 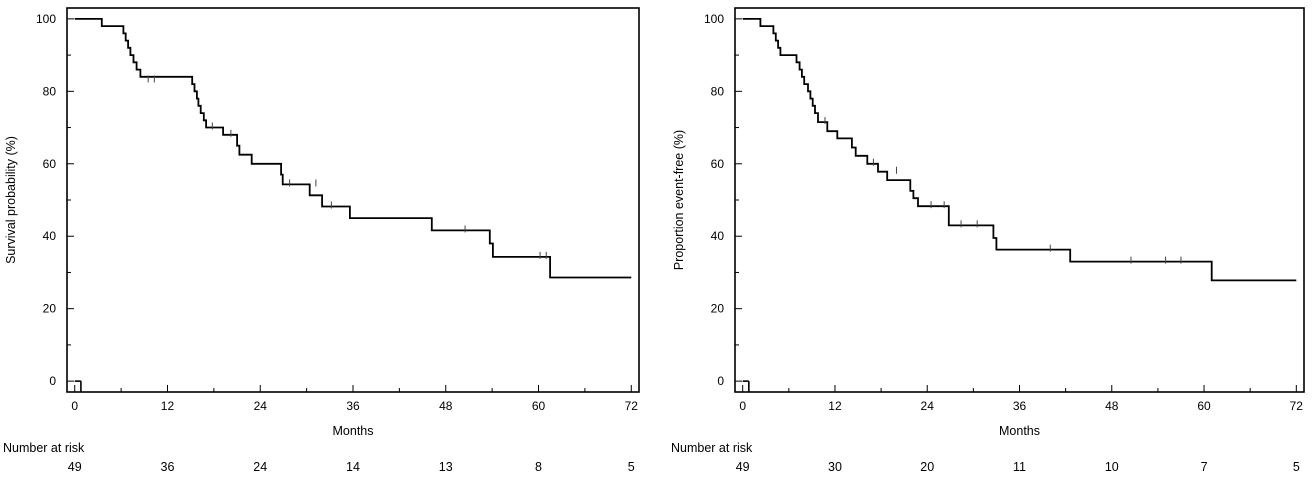 What do you see at coordinates (11, 200) in the screenshot?
I see `y-axis-label: Survival probability (%)` at bounding box center [11, 200].